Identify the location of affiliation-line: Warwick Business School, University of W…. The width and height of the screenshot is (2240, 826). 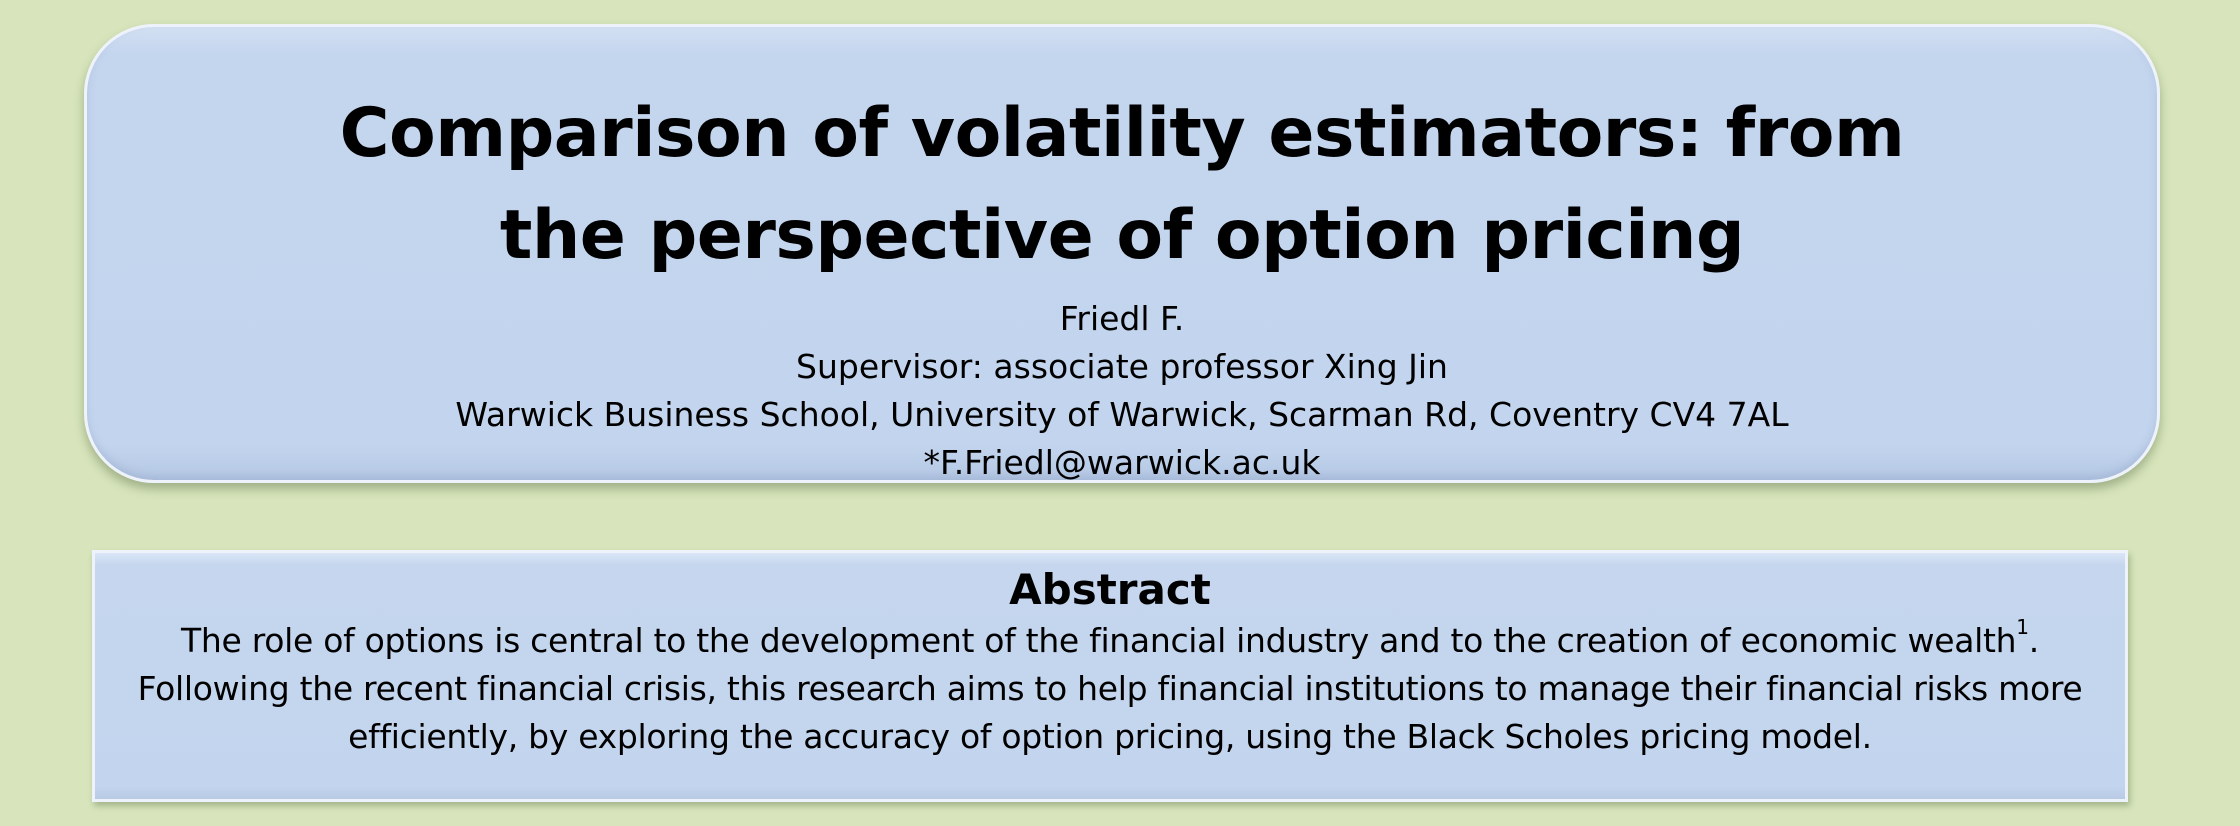
(1122, 414).